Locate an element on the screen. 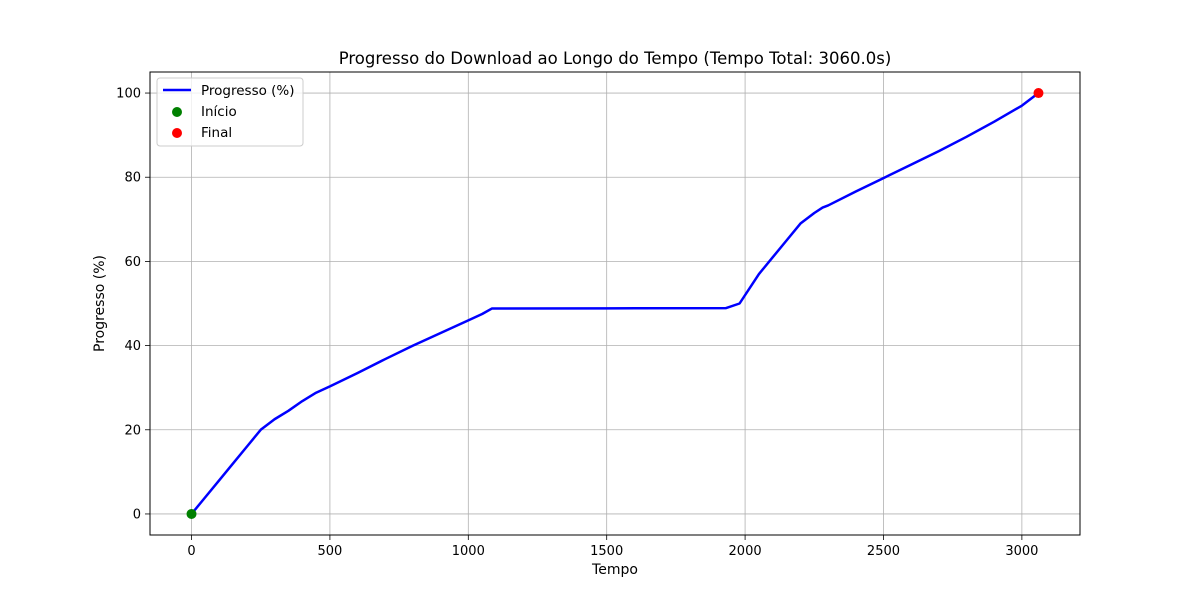 The width and height of the screenshot is (1200, 604). y-tick-label: 60 is located at coordinates (132, 262).